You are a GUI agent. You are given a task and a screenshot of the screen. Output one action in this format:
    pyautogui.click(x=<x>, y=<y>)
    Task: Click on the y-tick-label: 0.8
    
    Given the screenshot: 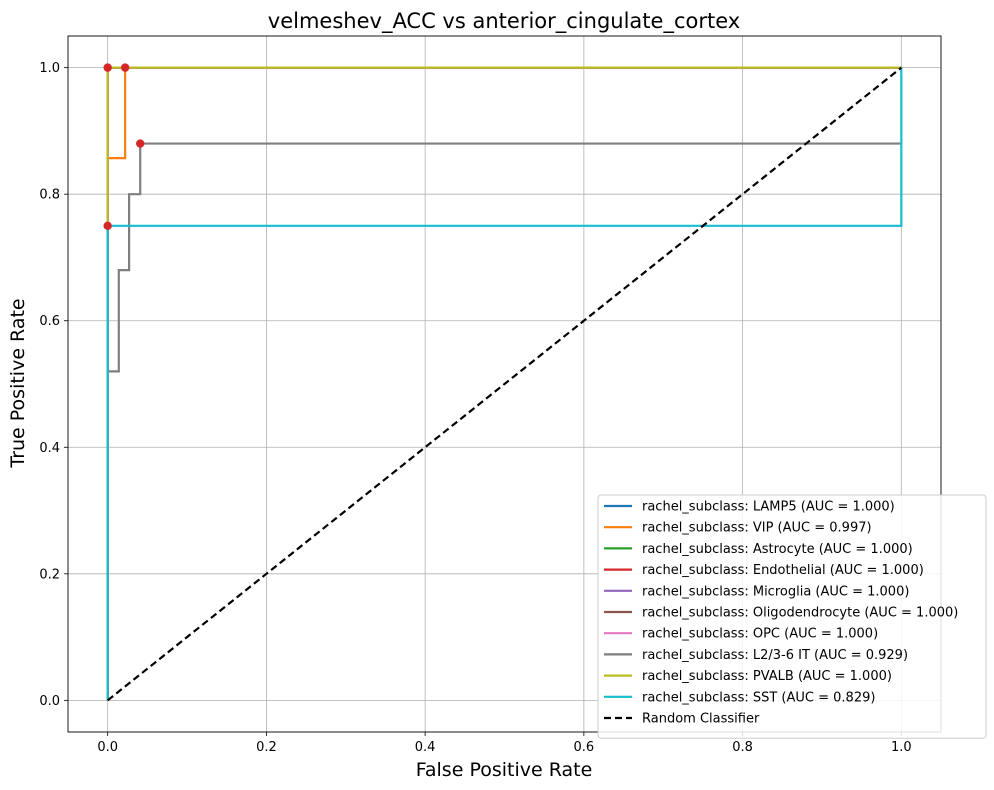 What is the action you would take?
    pyautogui.click(x=49, y=195)
    